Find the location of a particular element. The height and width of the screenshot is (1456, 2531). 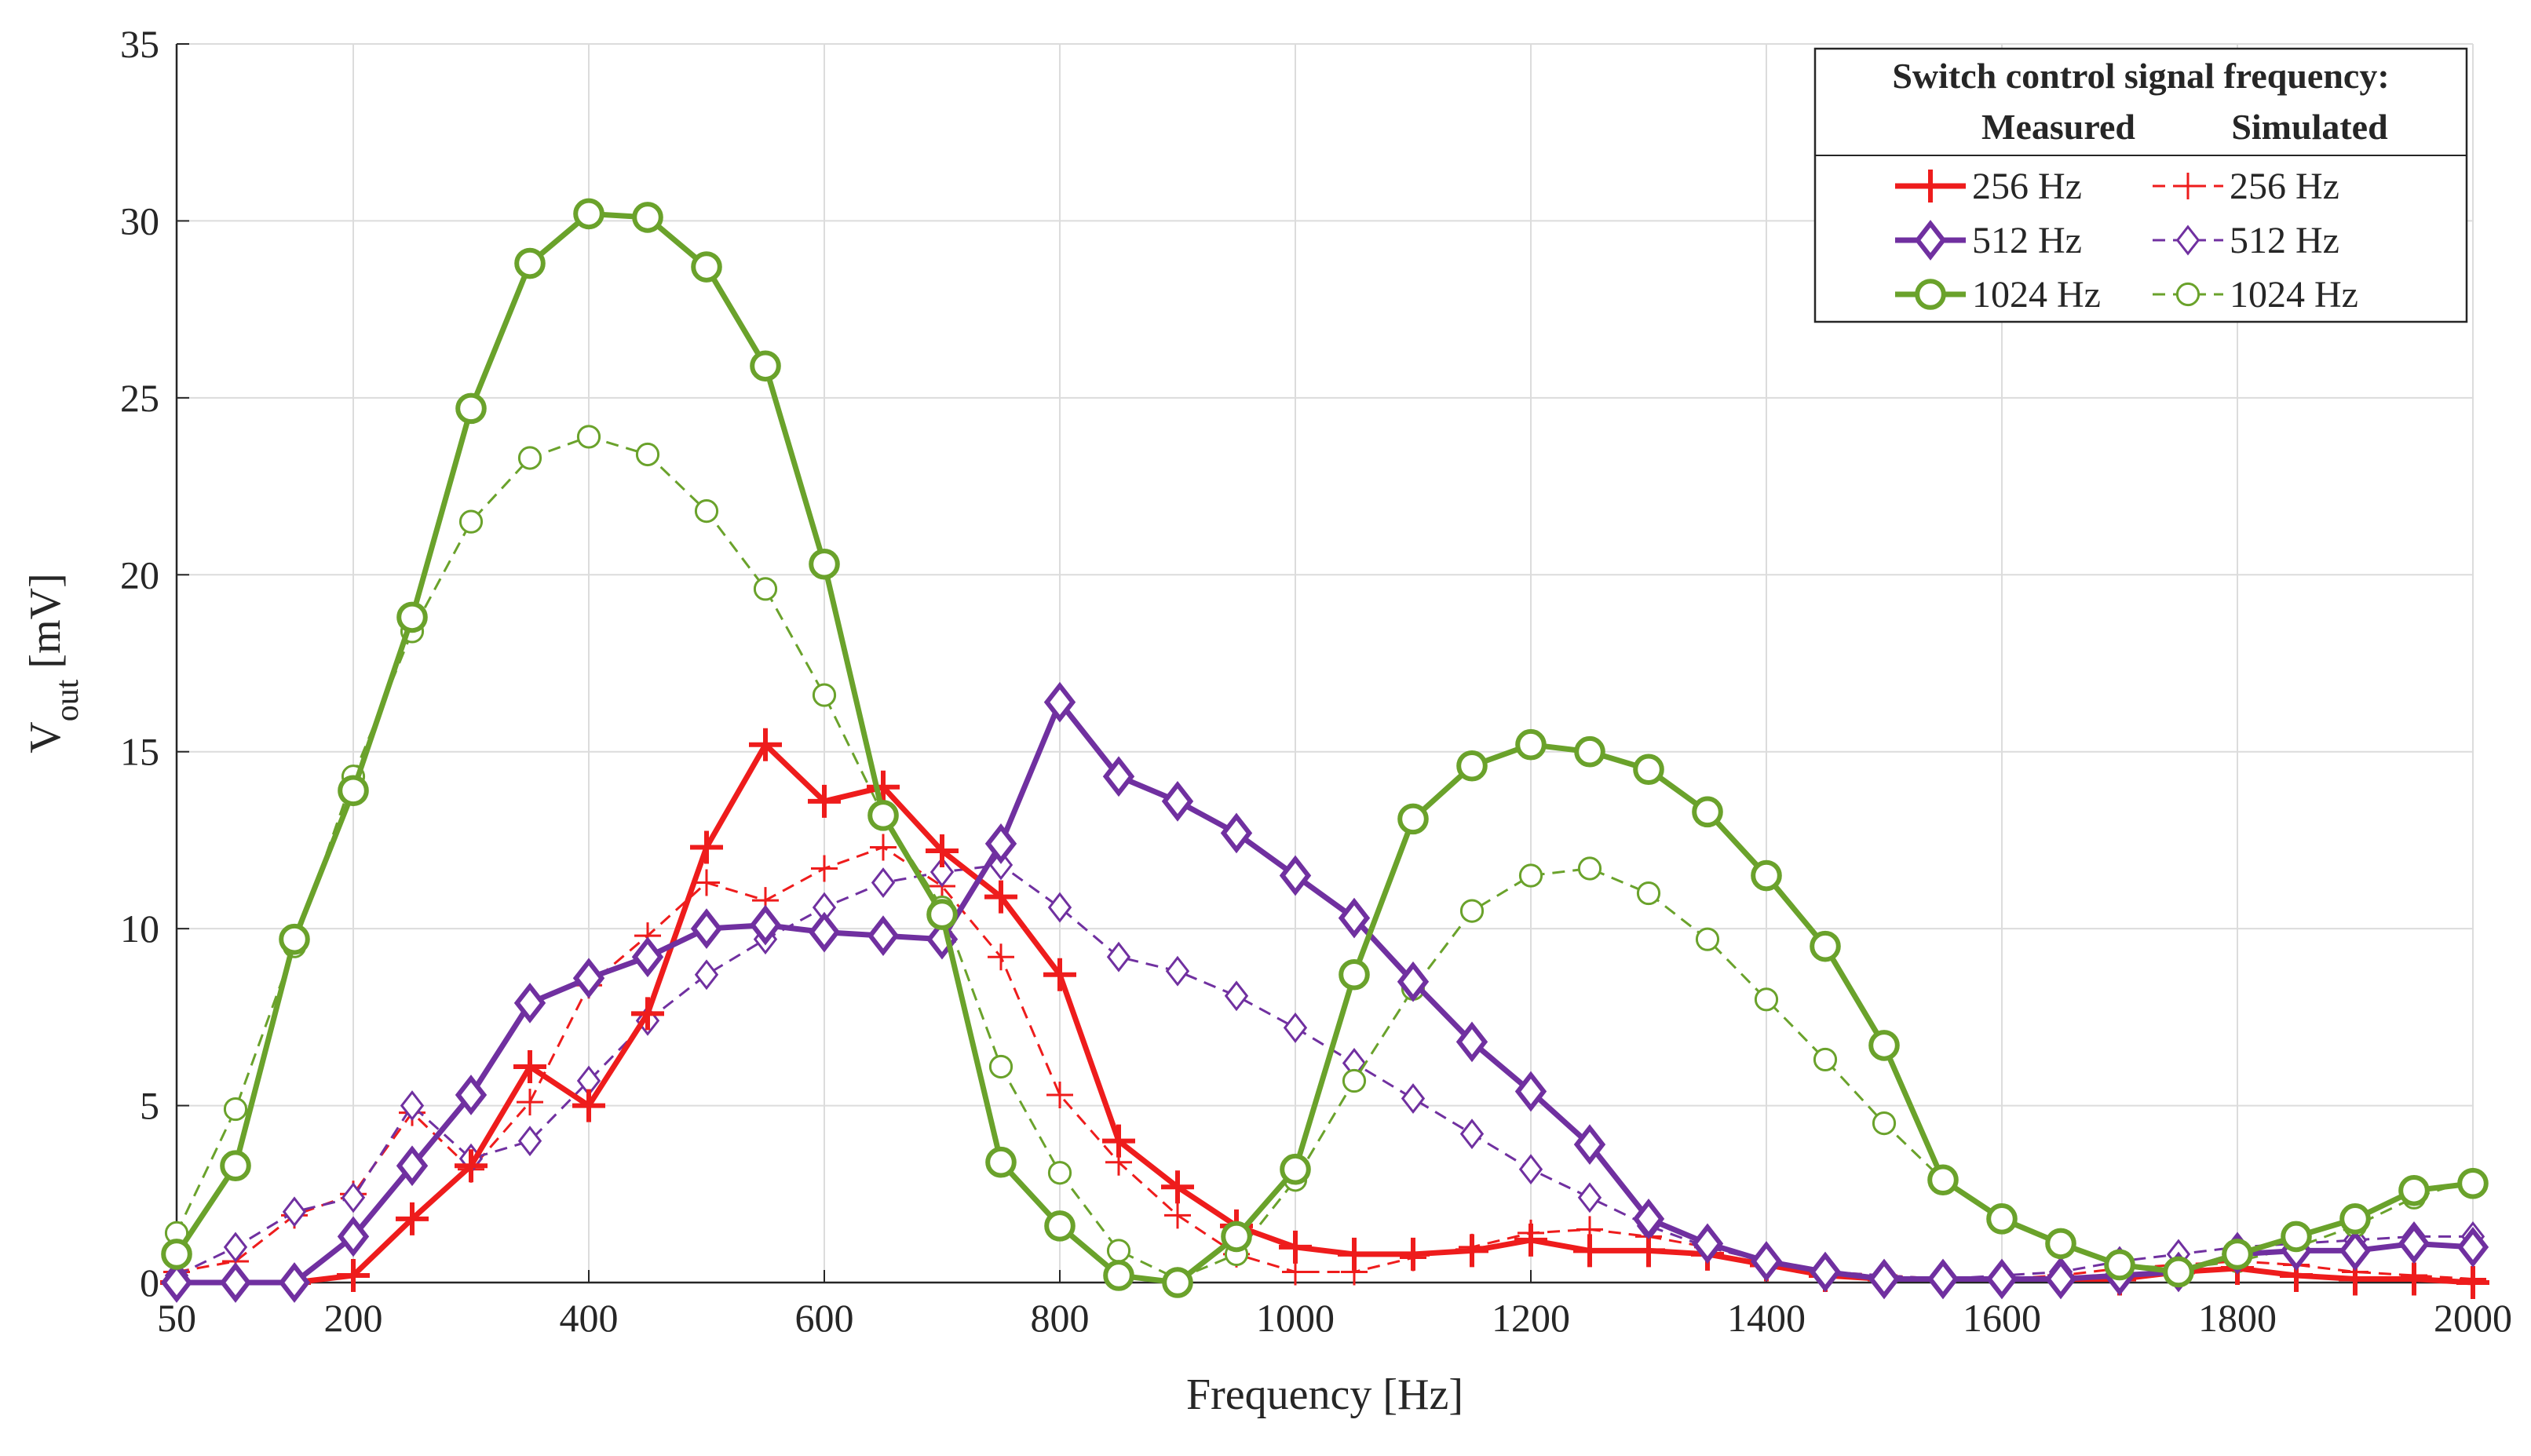

x-tick-label: 1400 is located at coordinates (1767, 1318).